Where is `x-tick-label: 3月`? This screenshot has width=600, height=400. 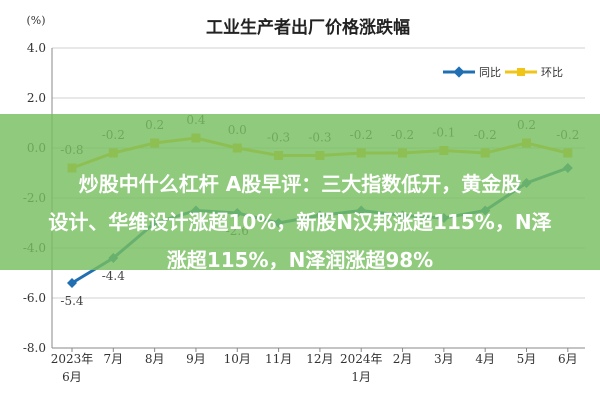 x-tick-label: 3月 is located at coordinates (444, 359).